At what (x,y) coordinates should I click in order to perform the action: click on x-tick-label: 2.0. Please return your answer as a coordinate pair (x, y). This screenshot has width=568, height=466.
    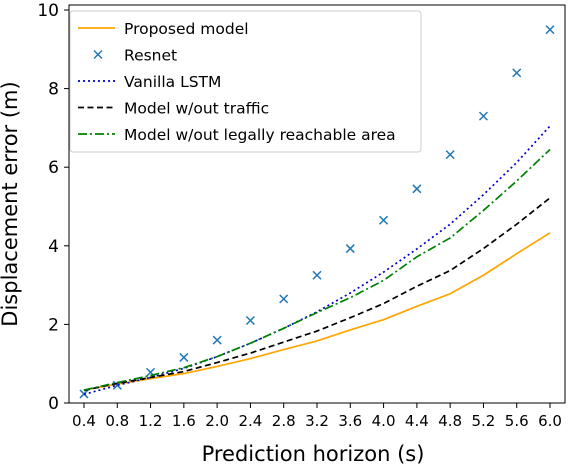
    Looking at the image, I should click on (217, 421).